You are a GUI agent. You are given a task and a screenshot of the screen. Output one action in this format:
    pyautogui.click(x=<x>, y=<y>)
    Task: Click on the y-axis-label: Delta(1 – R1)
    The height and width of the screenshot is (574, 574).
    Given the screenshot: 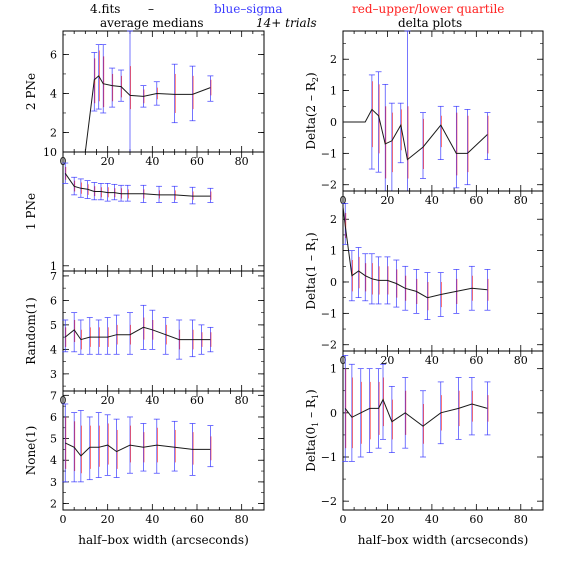 What is the action you would take?
    pyautogui.click(x=312, y=270)
    